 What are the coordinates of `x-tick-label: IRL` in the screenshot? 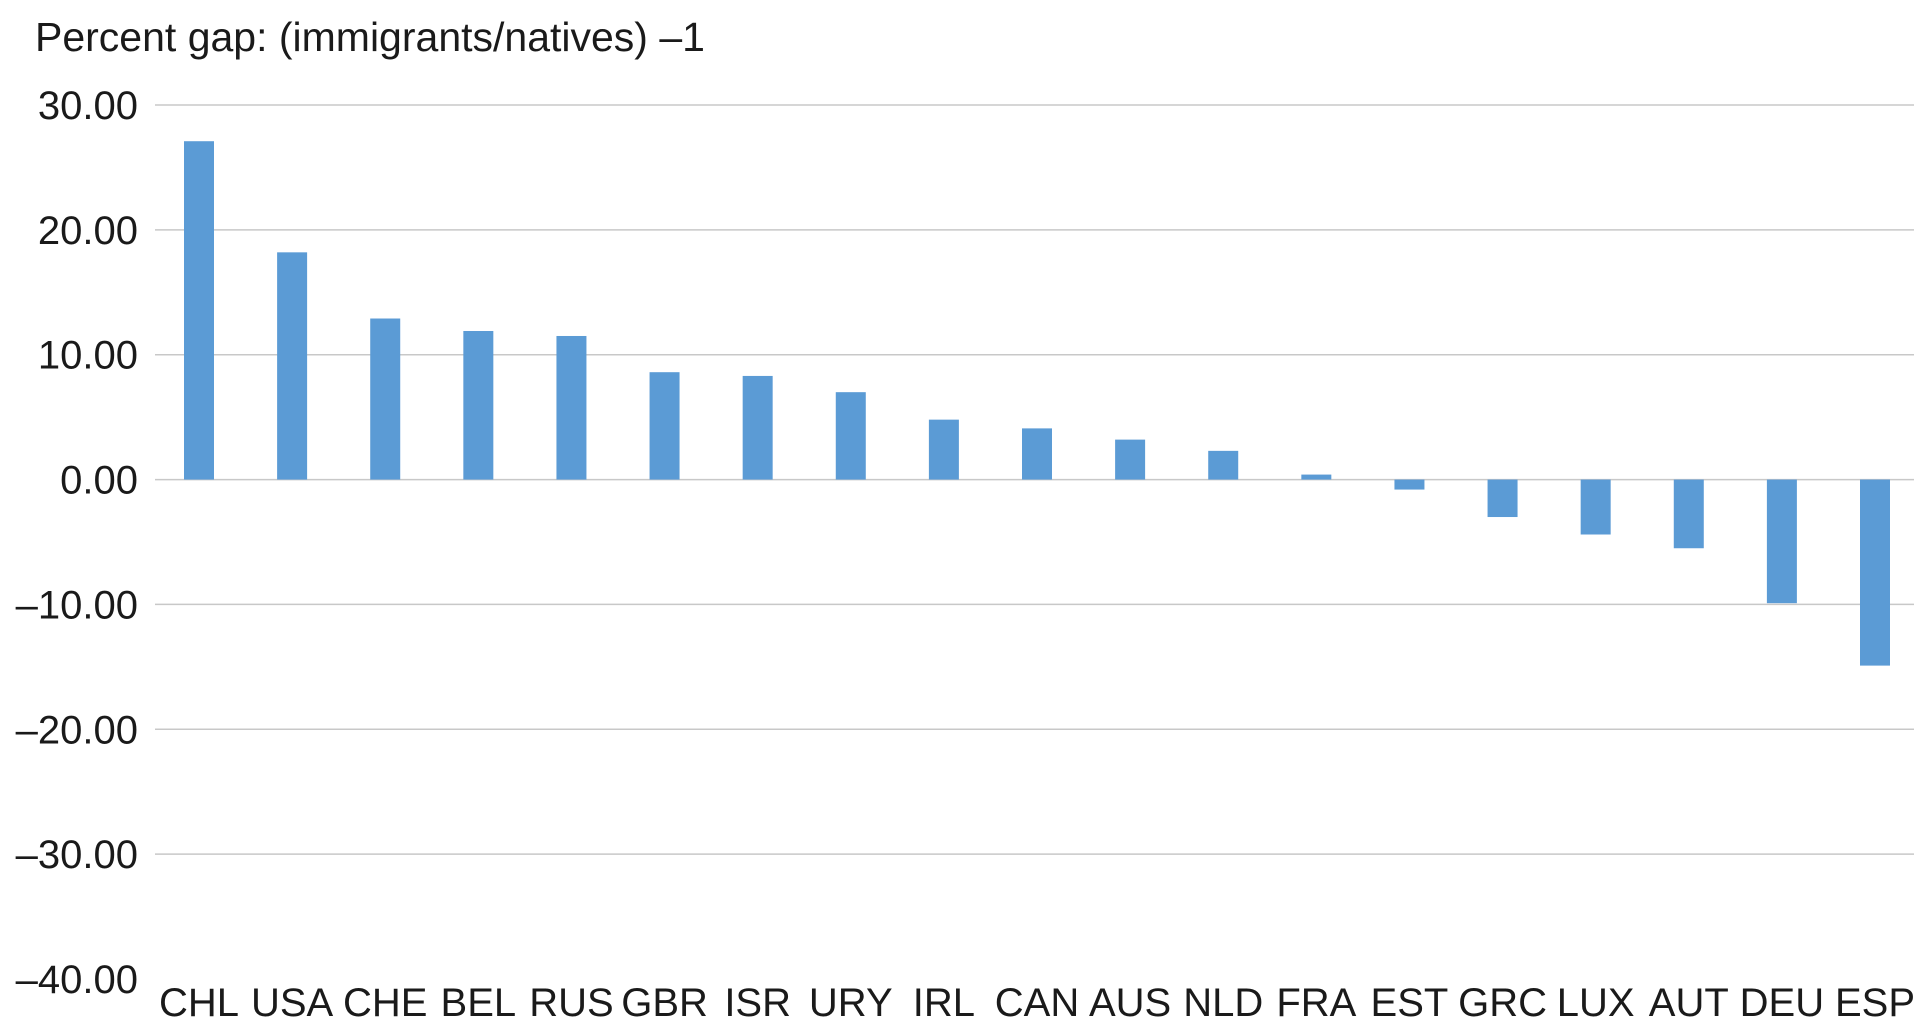 It's located at (944, 1003).